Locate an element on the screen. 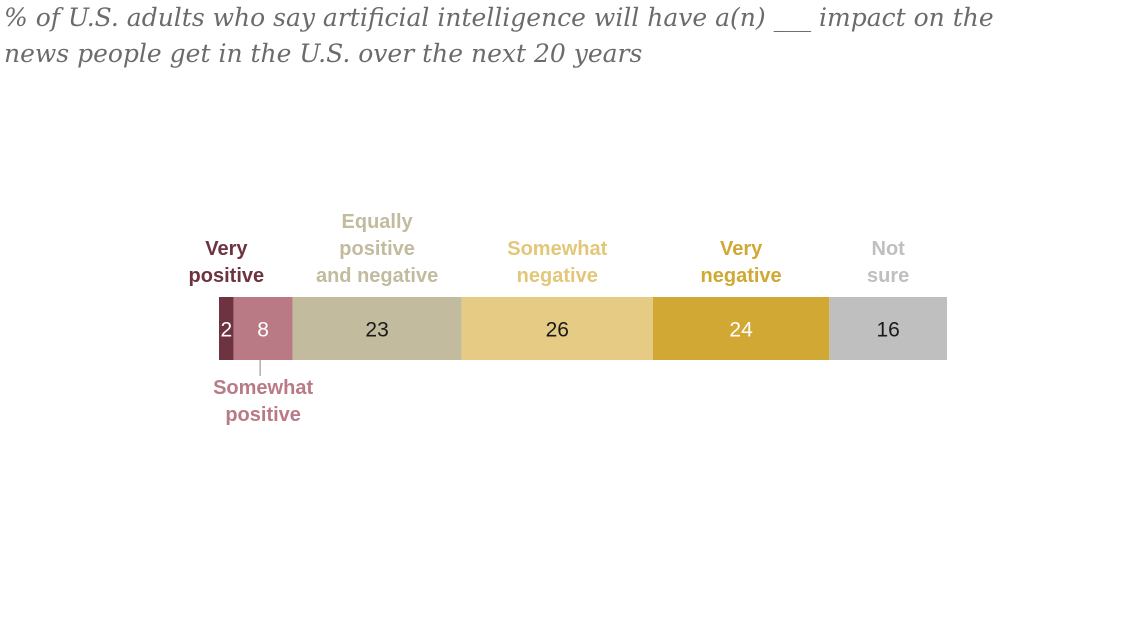  bar-segment-somewhat-negative is located at coordinates (557, 328).